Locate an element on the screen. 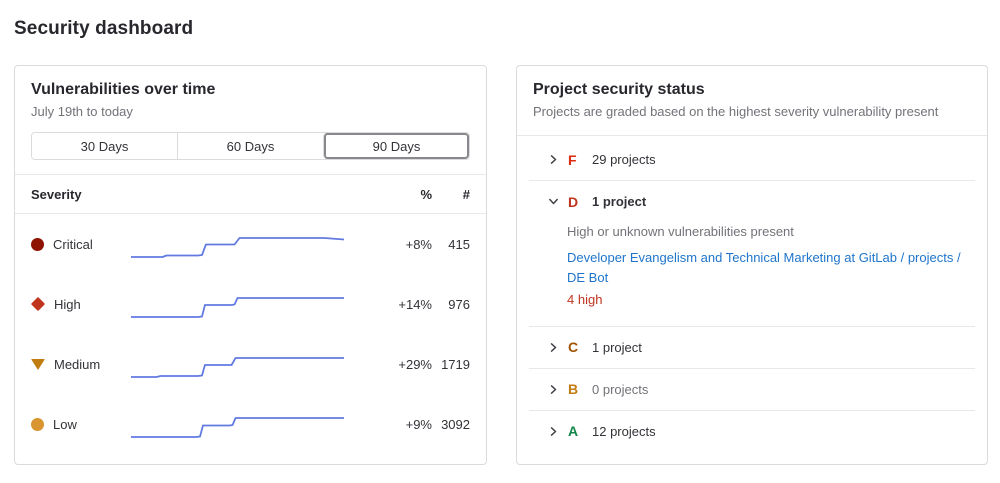  percent-change-value: +8% is located at coordinates (418, 244).